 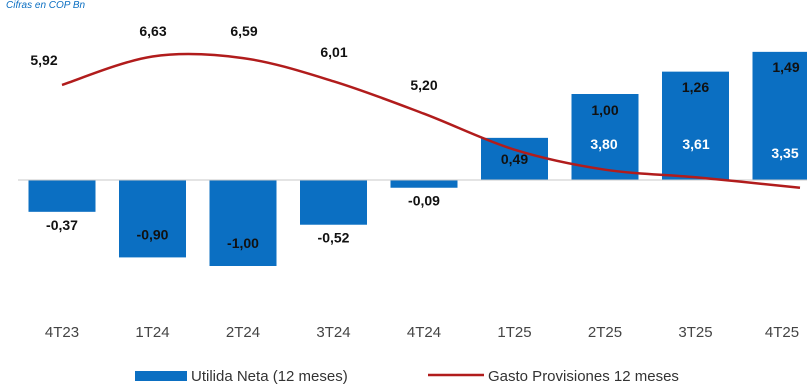 What do you see at coordinates (269, 376) in the screenshot?
I see `legend-label-bar: Utilida Neta (12 meses)` at bounding box center [269, 376].